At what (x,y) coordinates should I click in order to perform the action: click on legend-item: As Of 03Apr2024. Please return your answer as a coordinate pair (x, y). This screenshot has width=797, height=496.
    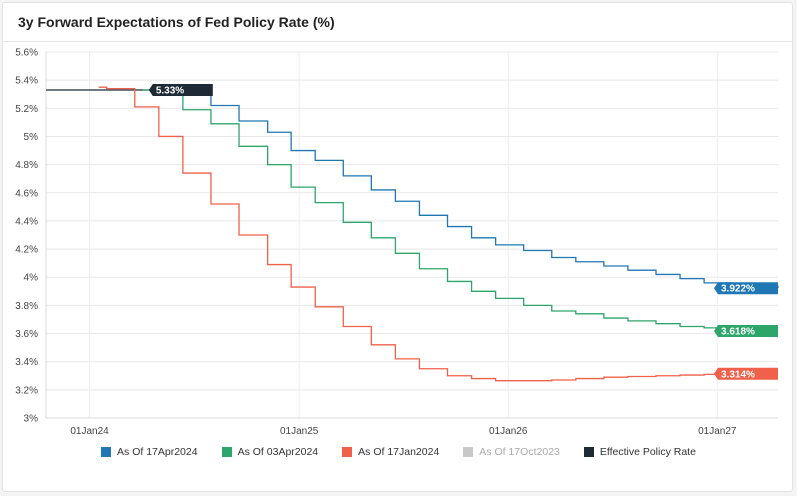
    Looking at the image, I should click on (270, 452).